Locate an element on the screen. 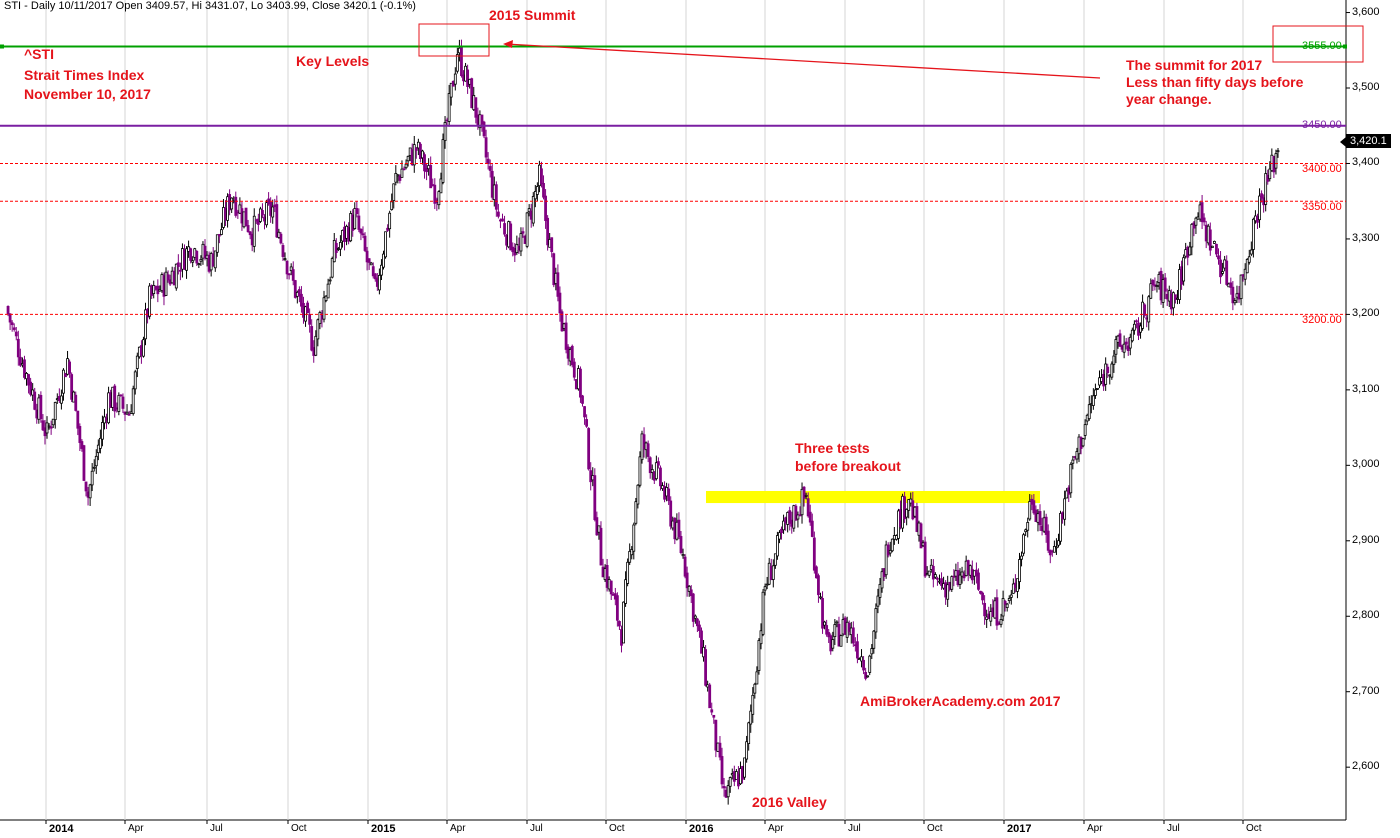  three-tests-line2: before breakout is located at coordinates (848, 466).